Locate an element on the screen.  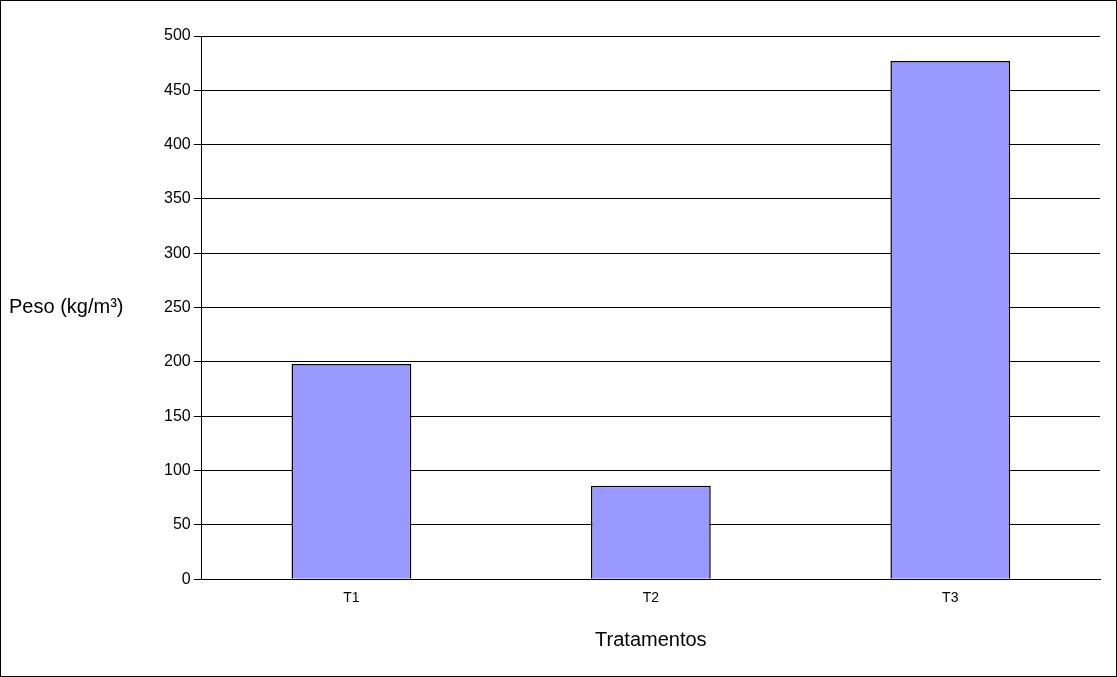
y-tick-label: 400 is located at coordinates (177, 144).